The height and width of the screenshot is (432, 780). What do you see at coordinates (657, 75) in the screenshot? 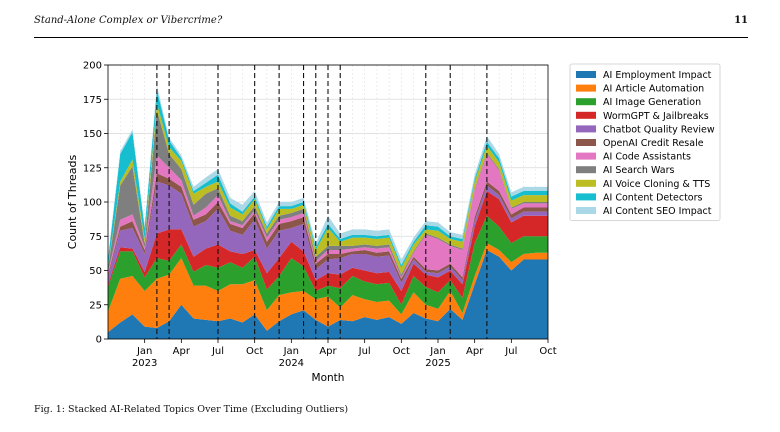
I see `legend-label: AI Employment Impact` at bounding box center [657, 75].